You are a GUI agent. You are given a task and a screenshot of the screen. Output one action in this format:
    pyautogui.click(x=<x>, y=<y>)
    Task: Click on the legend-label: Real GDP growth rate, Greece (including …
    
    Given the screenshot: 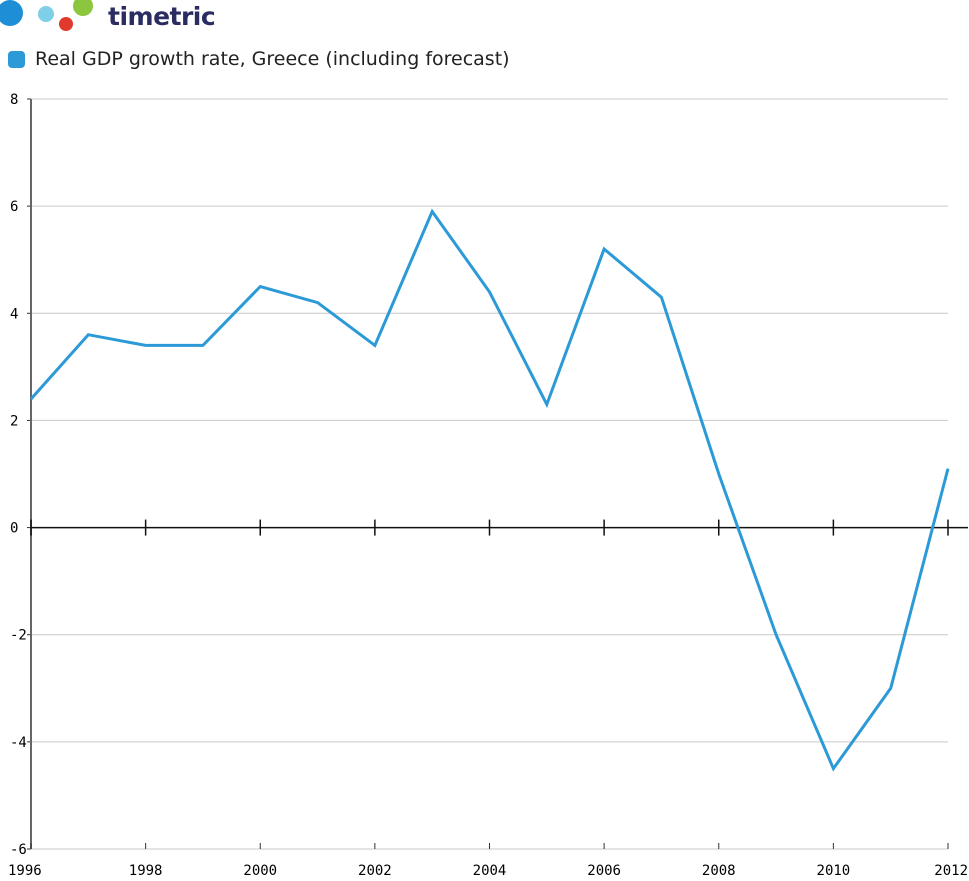 What is the action you would take?
    pyautogui.click(x=272, y=59)
    